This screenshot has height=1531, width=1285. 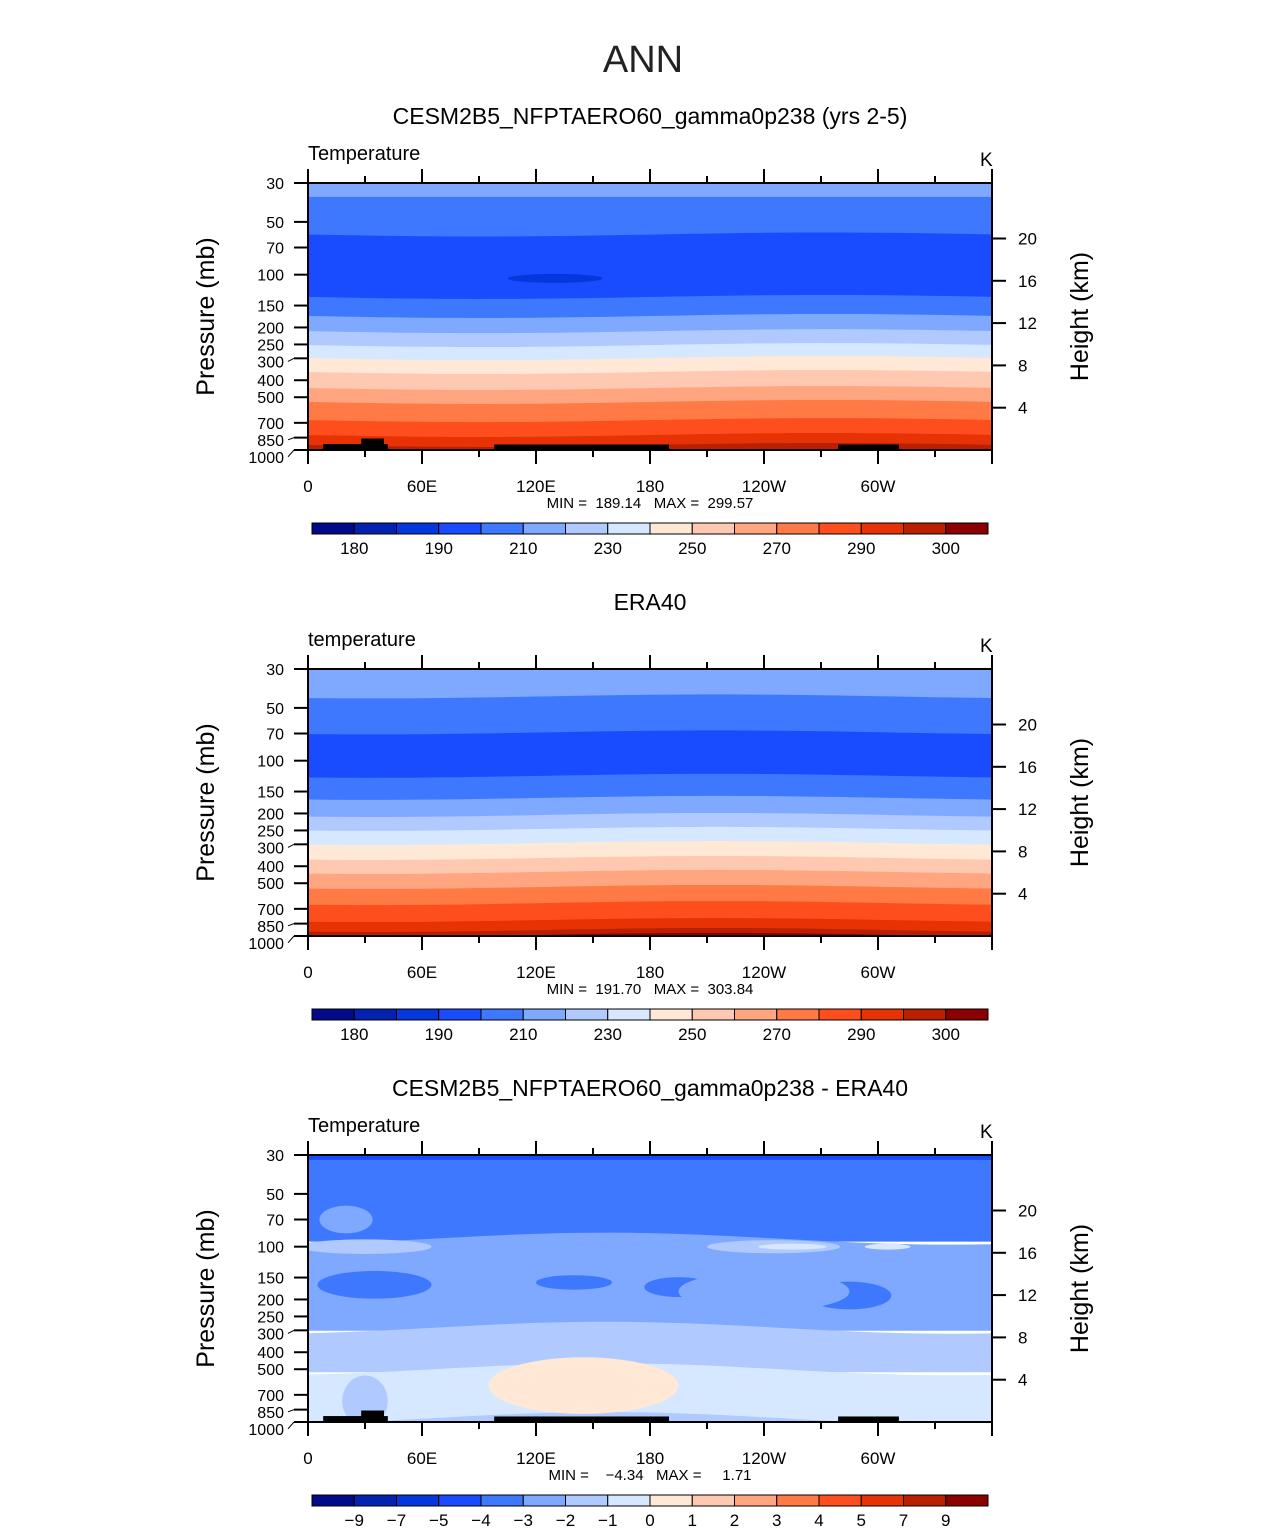 What do you see at coordinates (764, 486) in the screenshot?
I see `x-tick-label: 120W` at bounding box center [764, 486].